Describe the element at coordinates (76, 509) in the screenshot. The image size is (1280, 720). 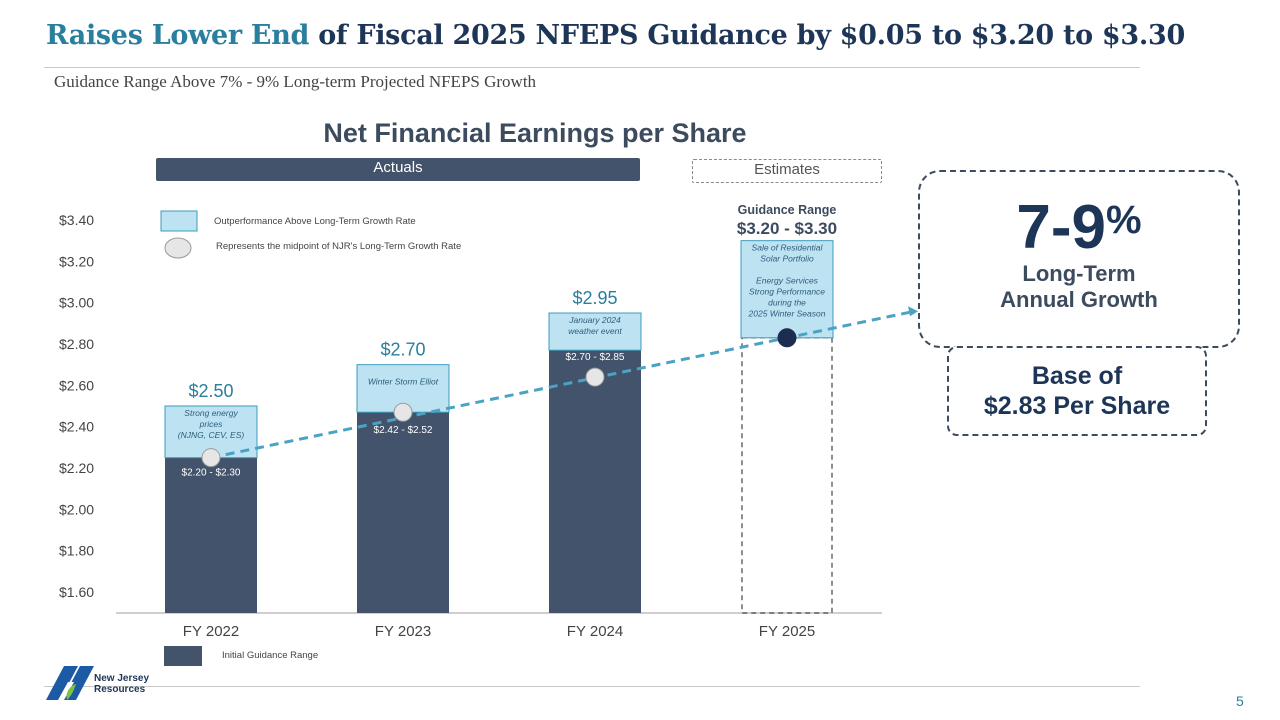
I see `y-tick-label: $2.00` at that location.